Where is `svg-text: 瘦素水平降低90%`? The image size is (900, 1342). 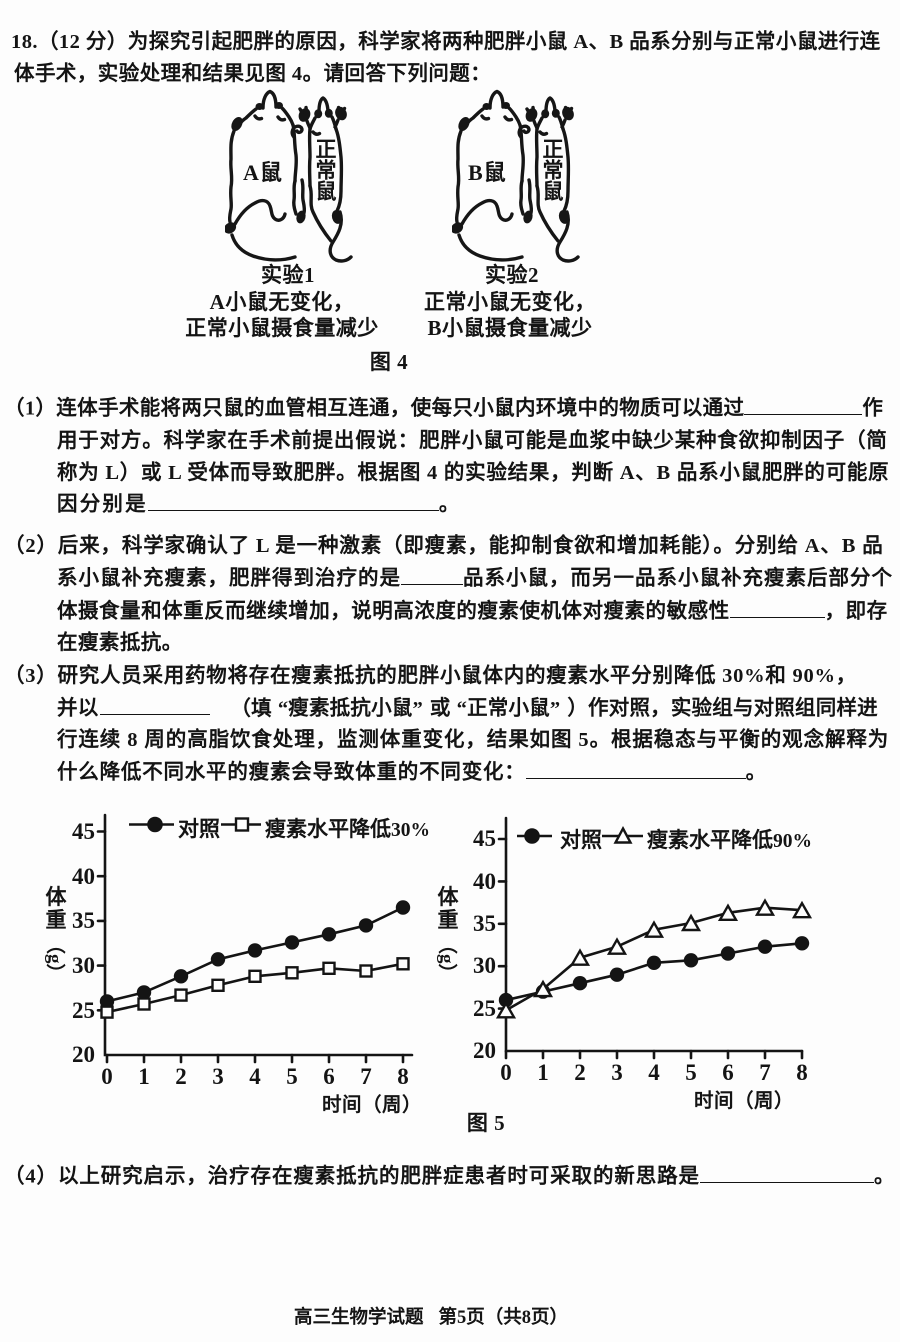 svg-text: 瘦素水平降低90% is located at coordinates (729, 840).